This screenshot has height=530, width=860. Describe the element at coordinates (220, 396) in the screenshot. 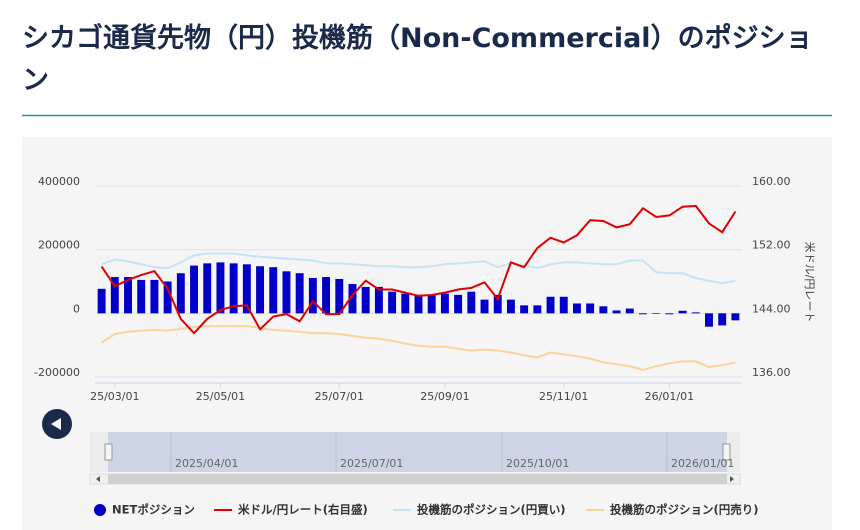

I see `x-tick-label: 25/05/01` at that location.